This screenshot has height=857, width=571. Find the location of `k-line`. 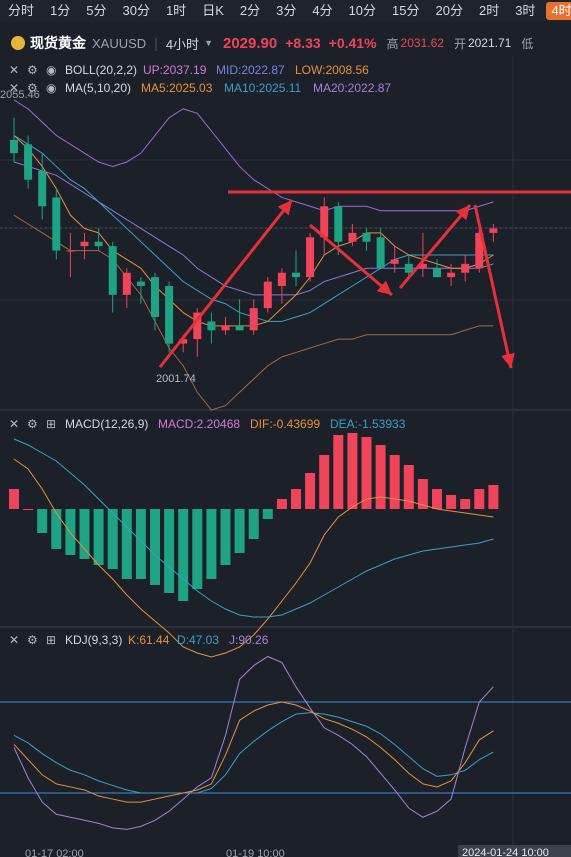

k-line is located at coordinates (253, 752).